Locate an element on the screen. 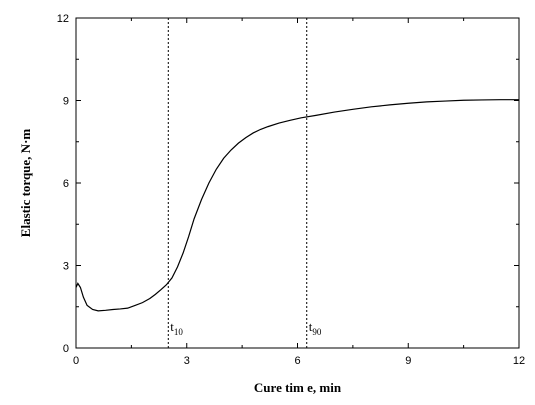  x-tick-label: 9 is located at coordinates (408, 361).